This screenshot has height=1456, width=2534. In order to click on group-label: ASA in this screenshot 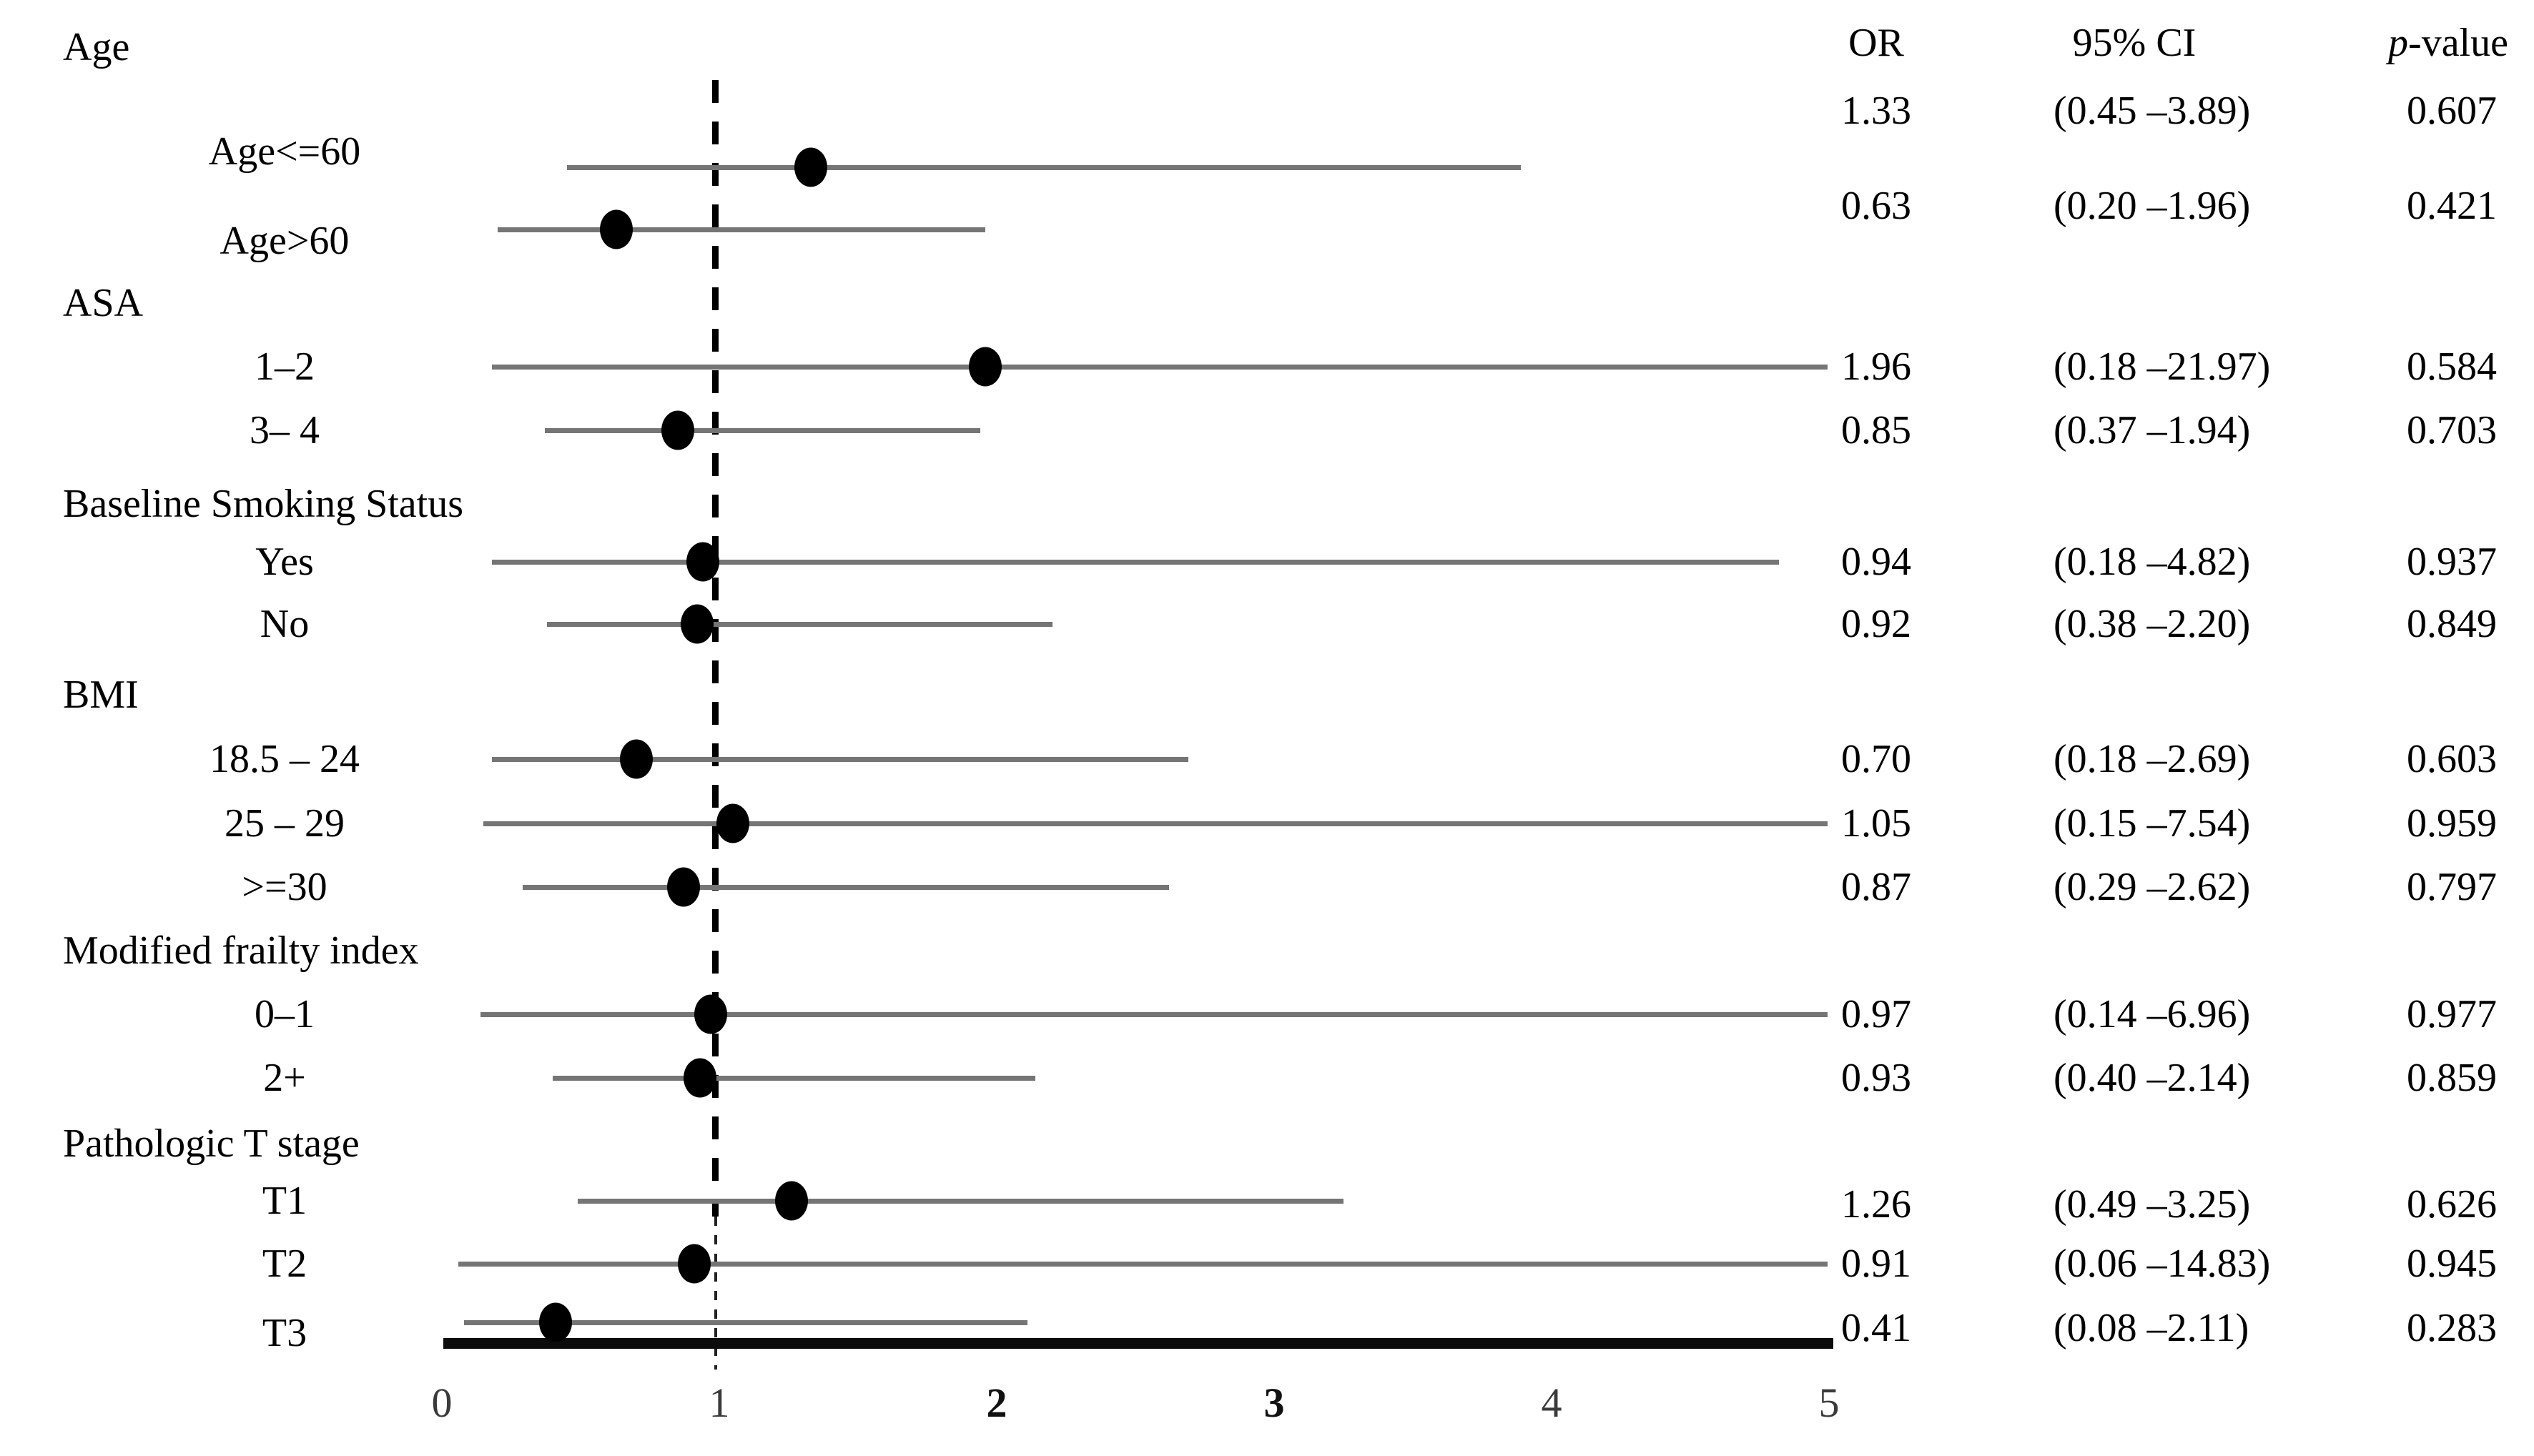, I will do `click(103, 303)`.